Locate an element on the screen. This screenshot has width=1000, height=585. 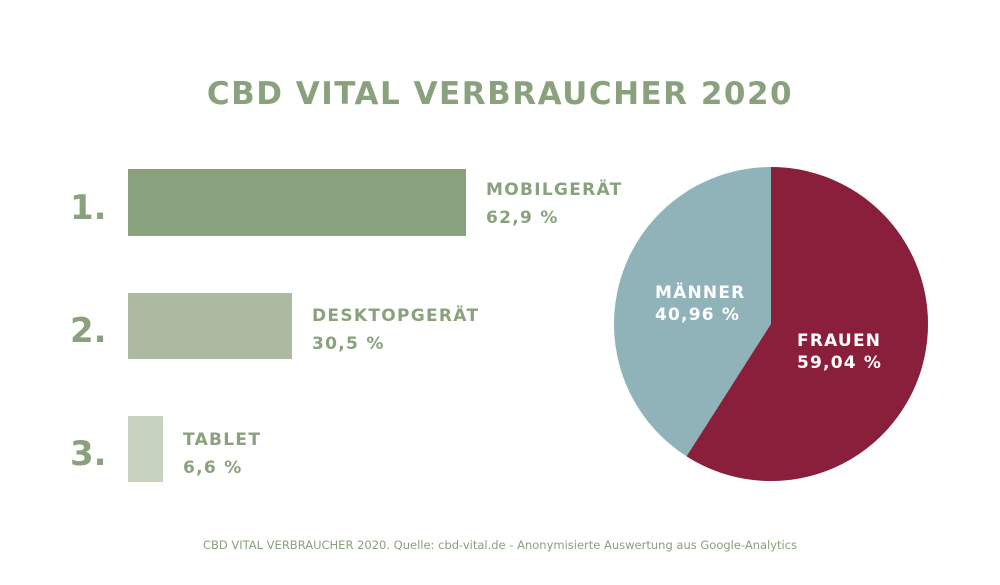
label-desktop-name: DESKTOPGERÄT is located at coordinates (396, 316).